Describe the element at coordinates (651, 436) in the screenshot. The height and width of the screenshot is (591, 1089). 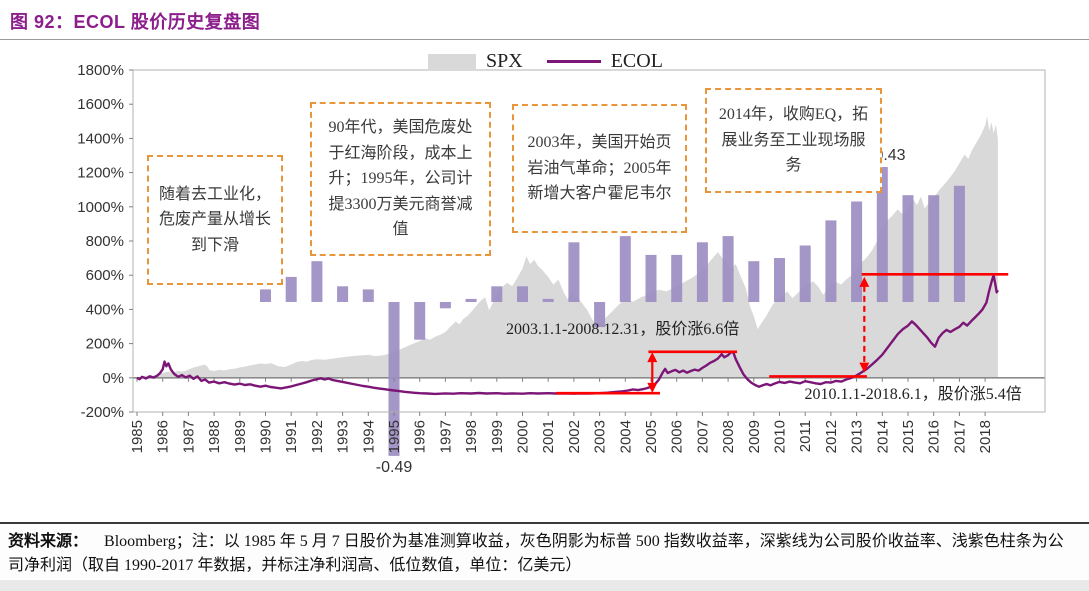
I see `x-axis-tick-label: 2005` at that location.